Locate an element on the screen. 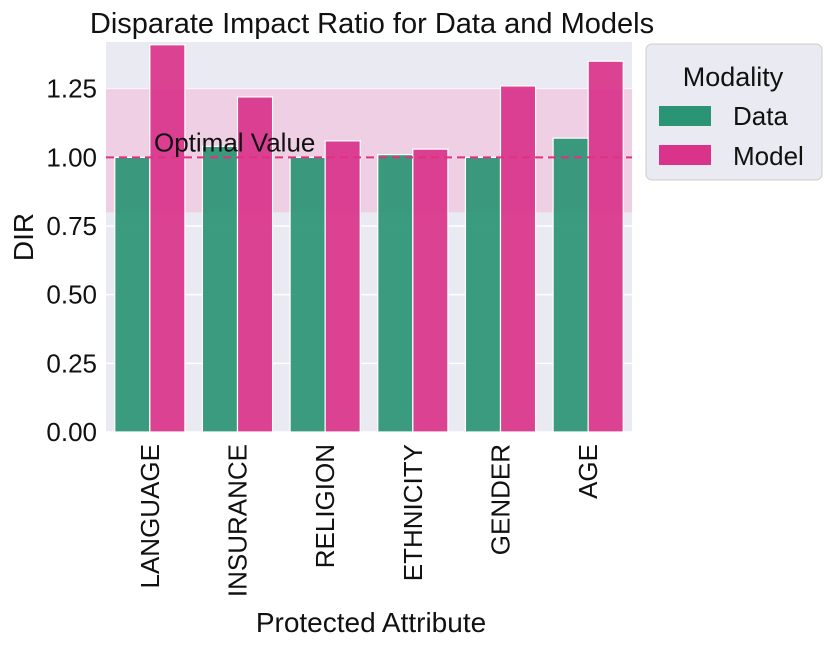 The image size is (830, 648). y-tick-label: 0.50 is located at coordinates (71, 295).